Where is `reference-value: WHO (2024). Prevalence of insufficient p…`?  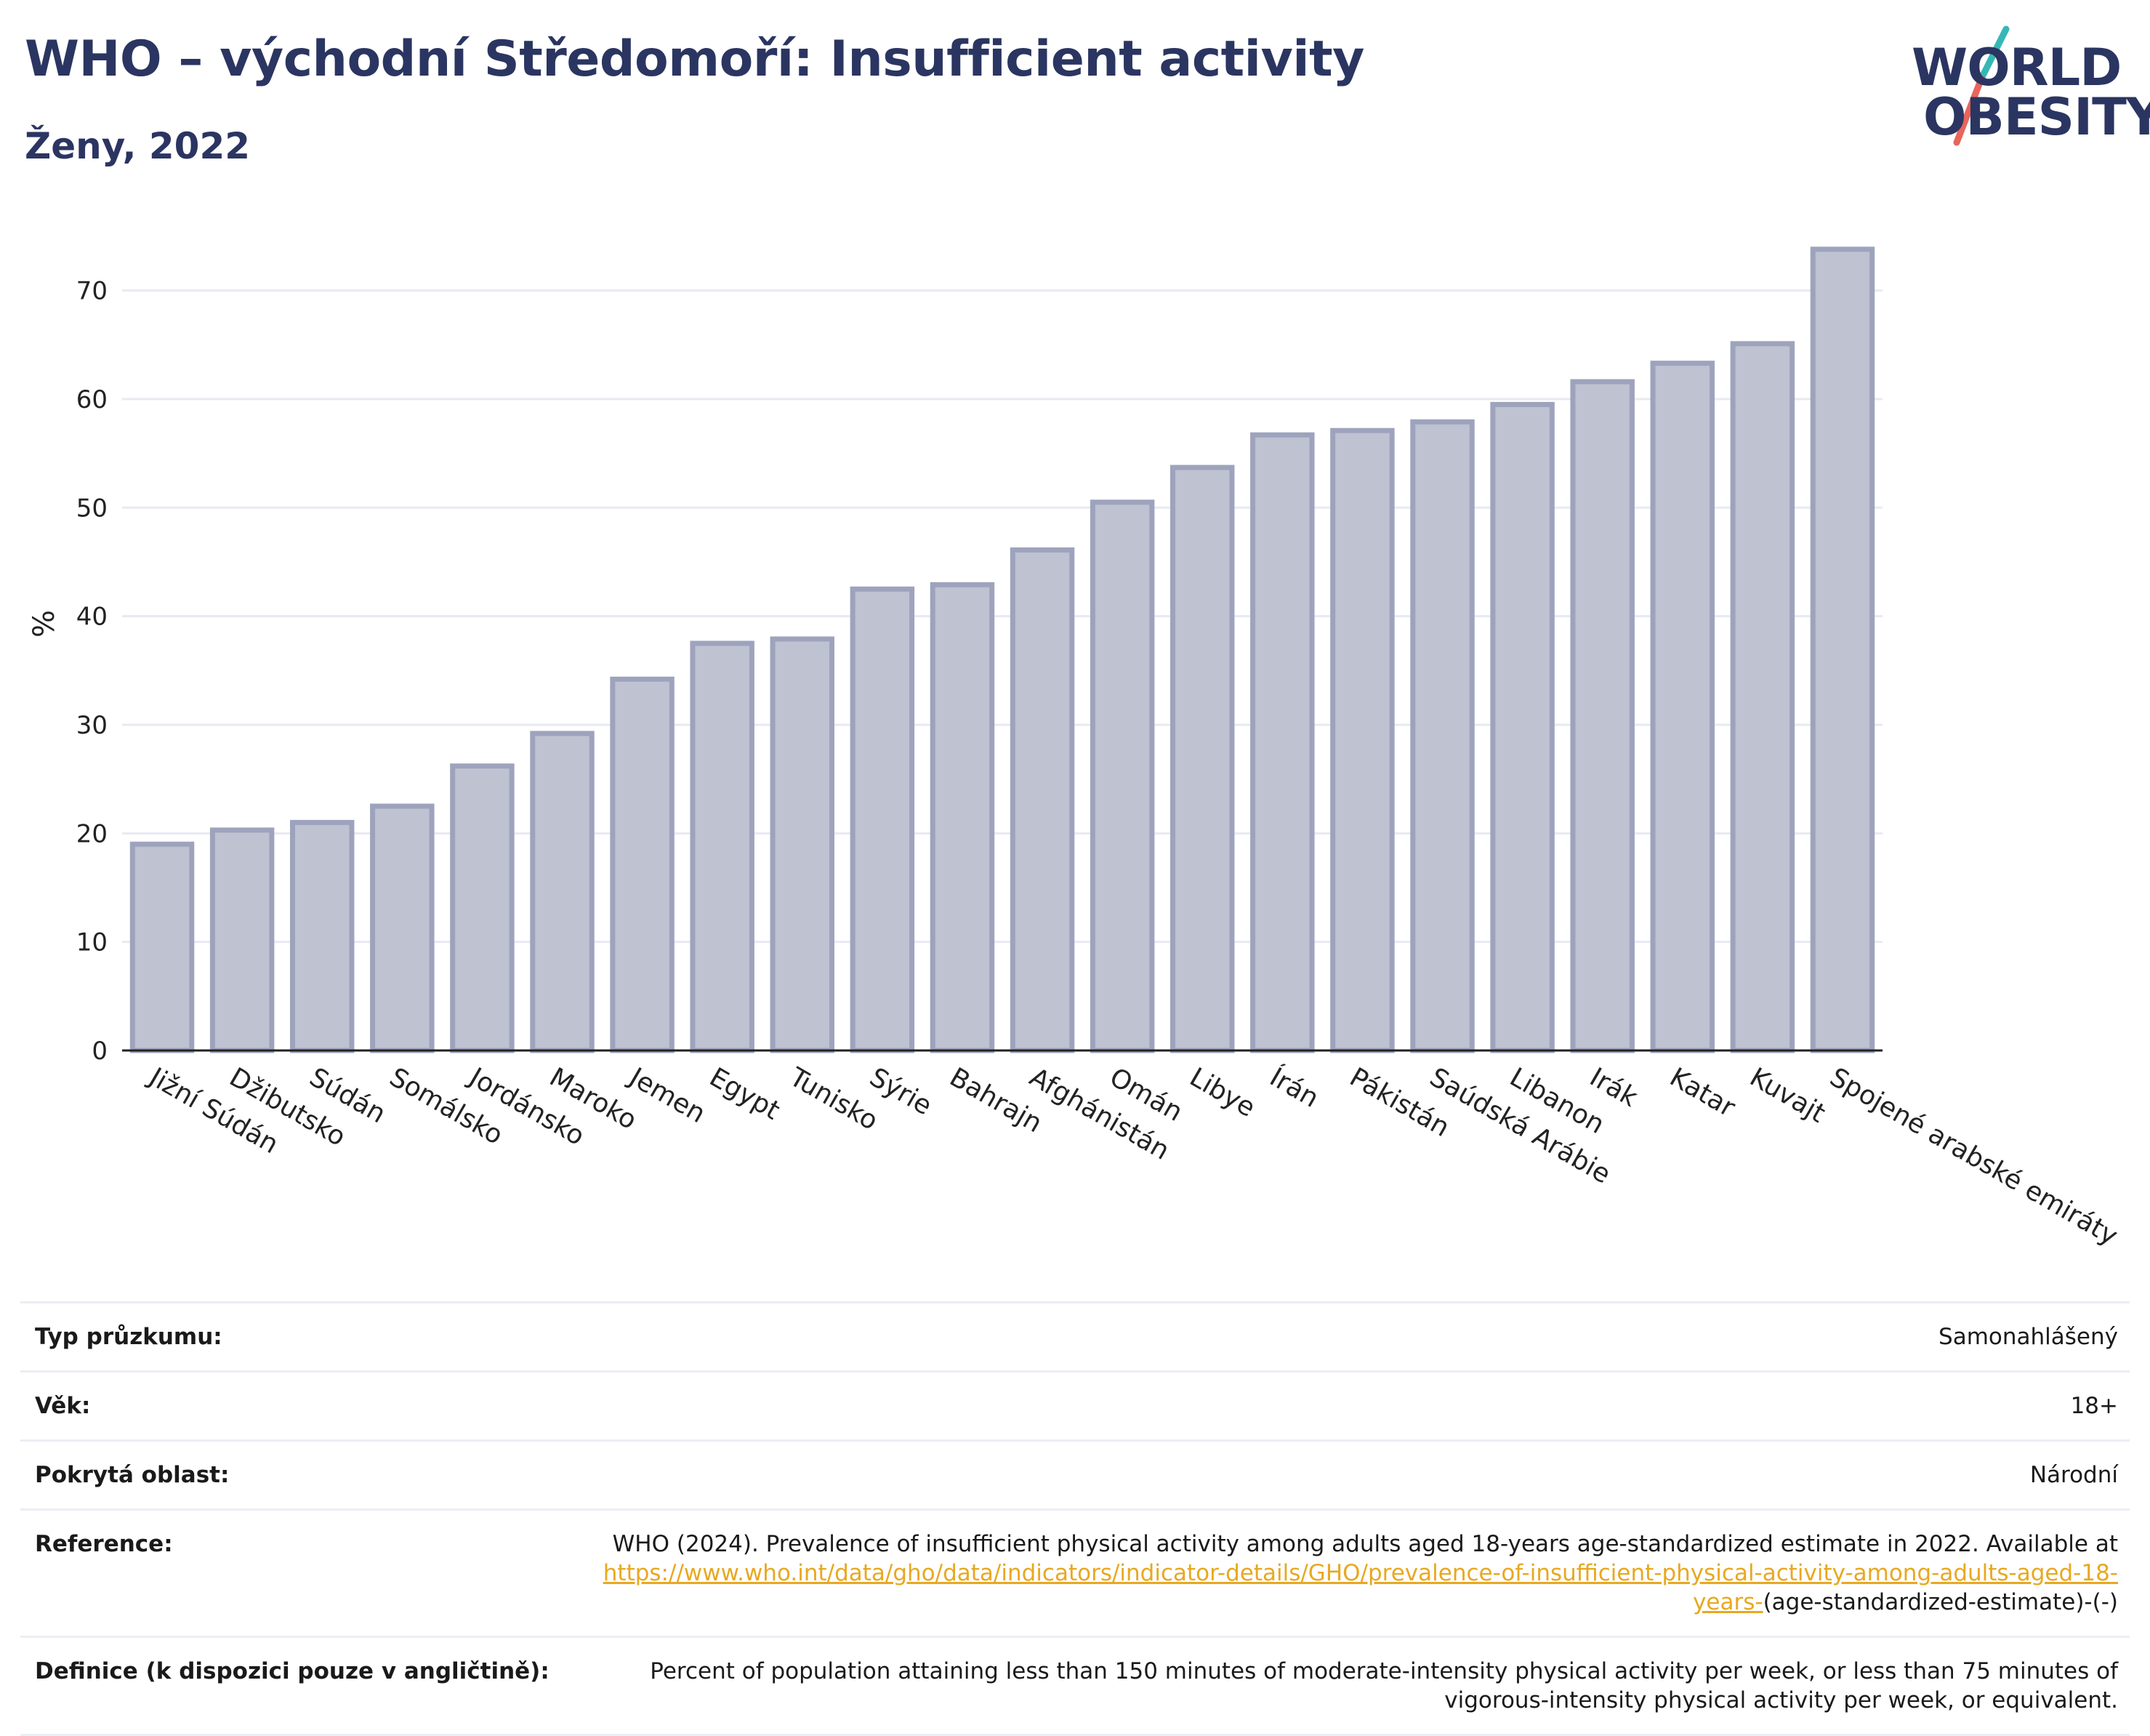
reference-value: WHO (2024). Prevalence of insufficient p… is located at coordinates (1340, 1573).